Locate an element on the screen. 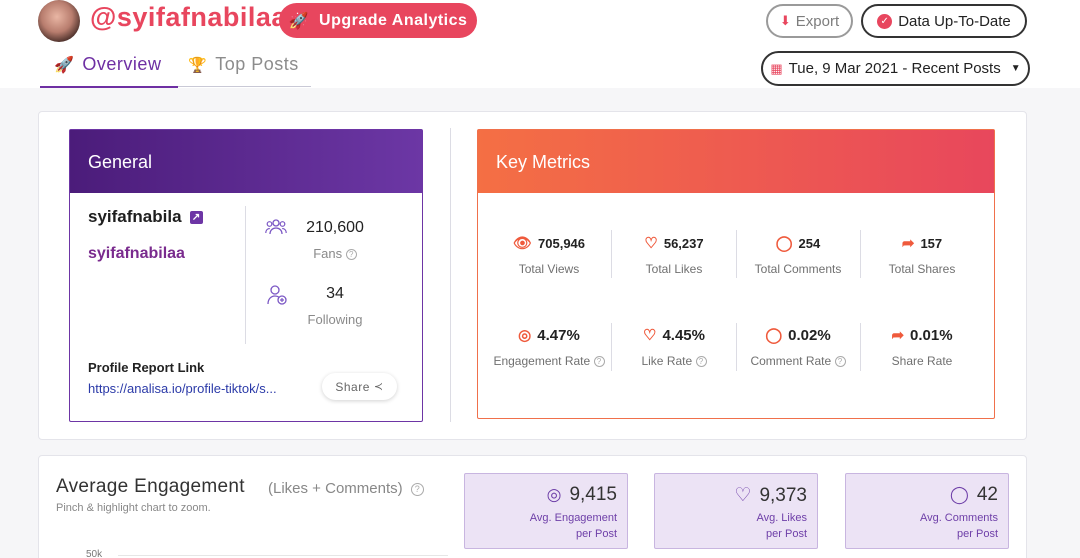 The image size is (1080, 558). avg-likes-value: 9,373 is located at coordinates (783, 495).